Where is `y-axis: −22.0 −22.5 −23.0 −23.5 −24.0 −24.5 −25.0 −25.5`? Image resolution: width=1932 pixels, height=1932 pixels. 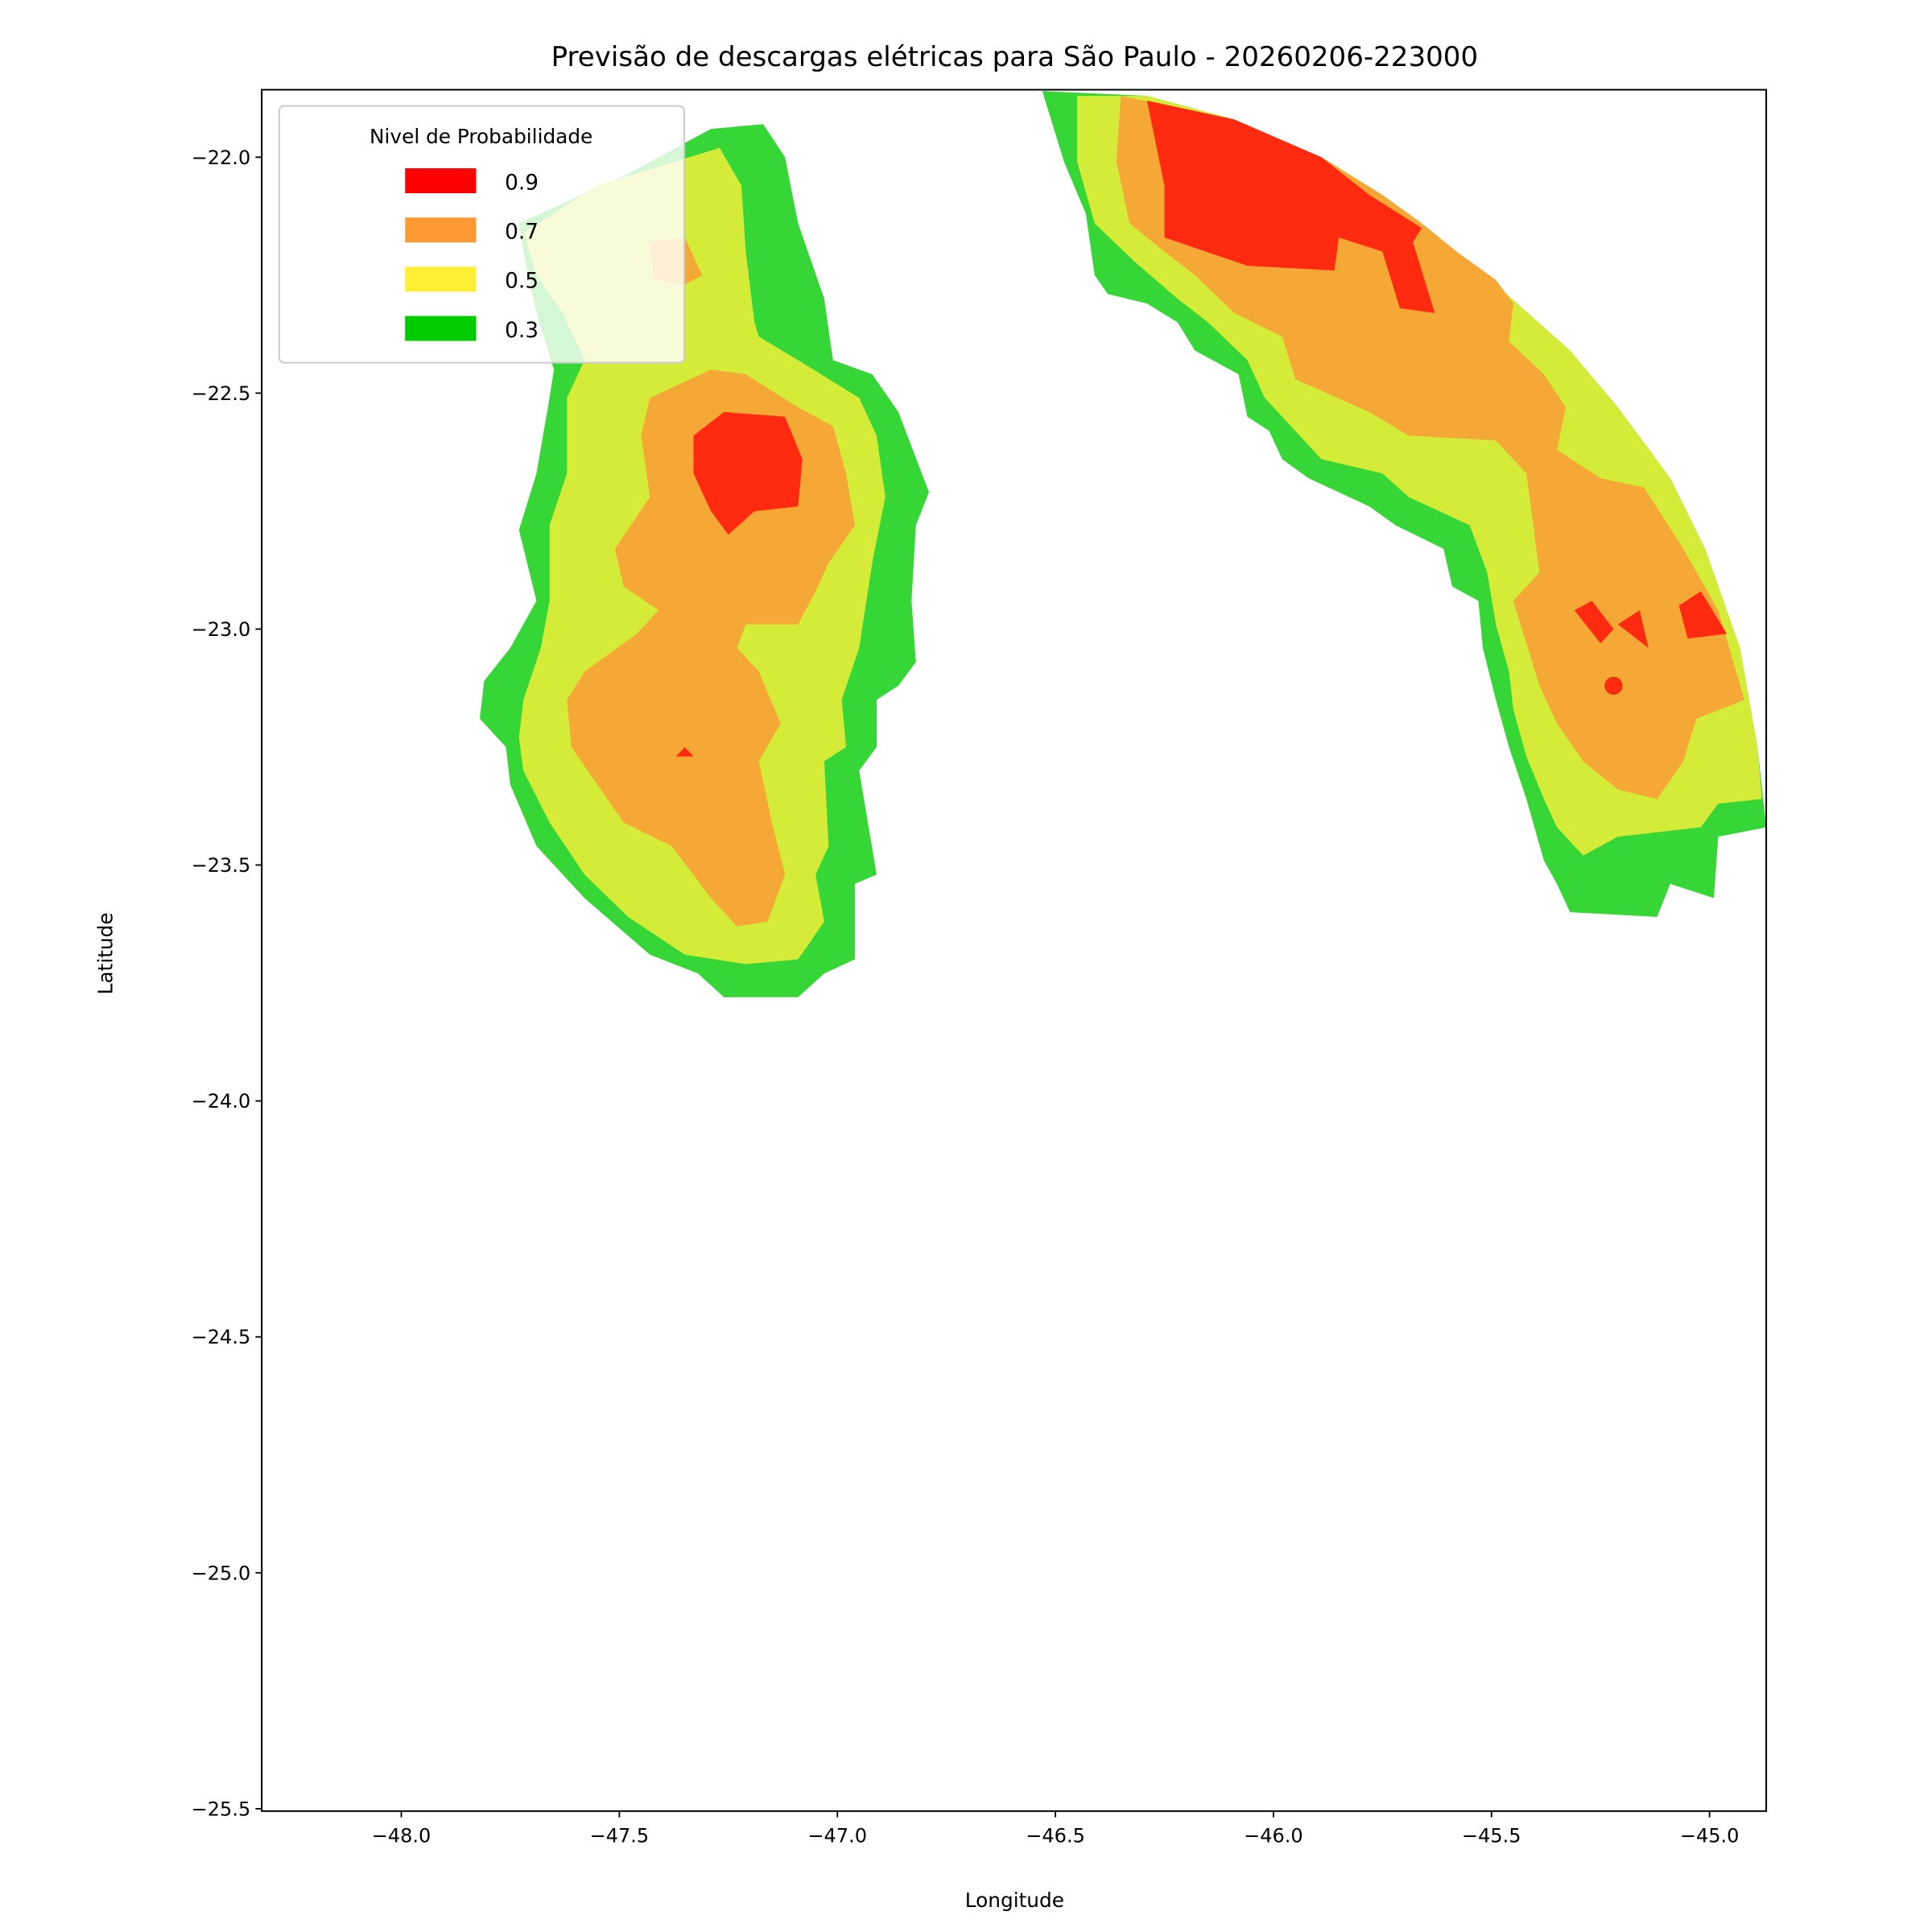 y-axis: −22.0 −22.5 −23.0 −23.5 −24.0 −24.5 −25.0 −25.5 is located at coordinates (227, 983).